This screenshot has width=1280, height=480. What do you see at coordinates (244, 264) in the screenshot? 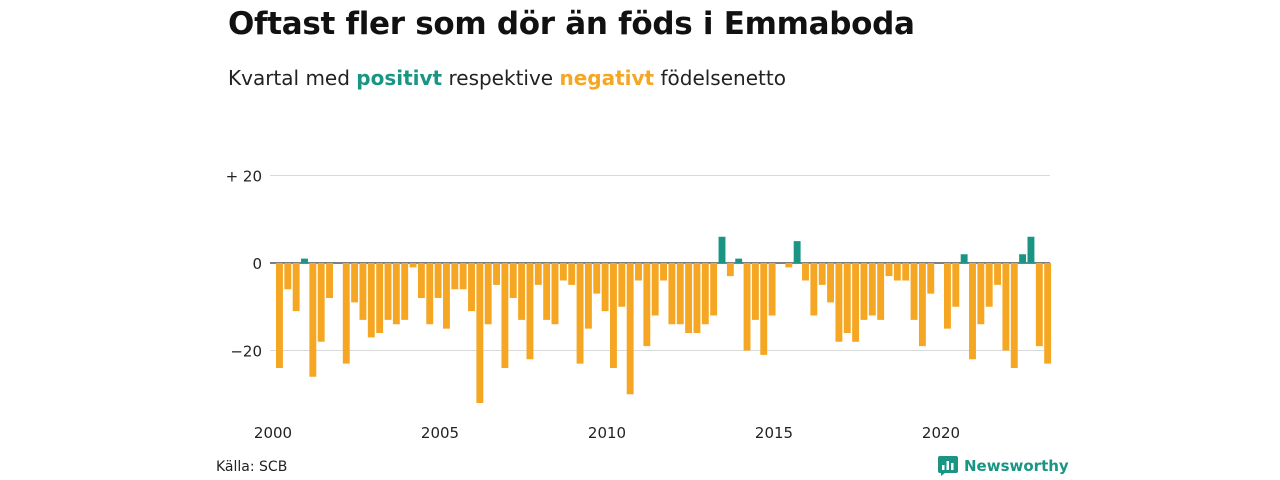
I see `y-axis-labels: + 20 0 −20` at bounding box center [244, 264].